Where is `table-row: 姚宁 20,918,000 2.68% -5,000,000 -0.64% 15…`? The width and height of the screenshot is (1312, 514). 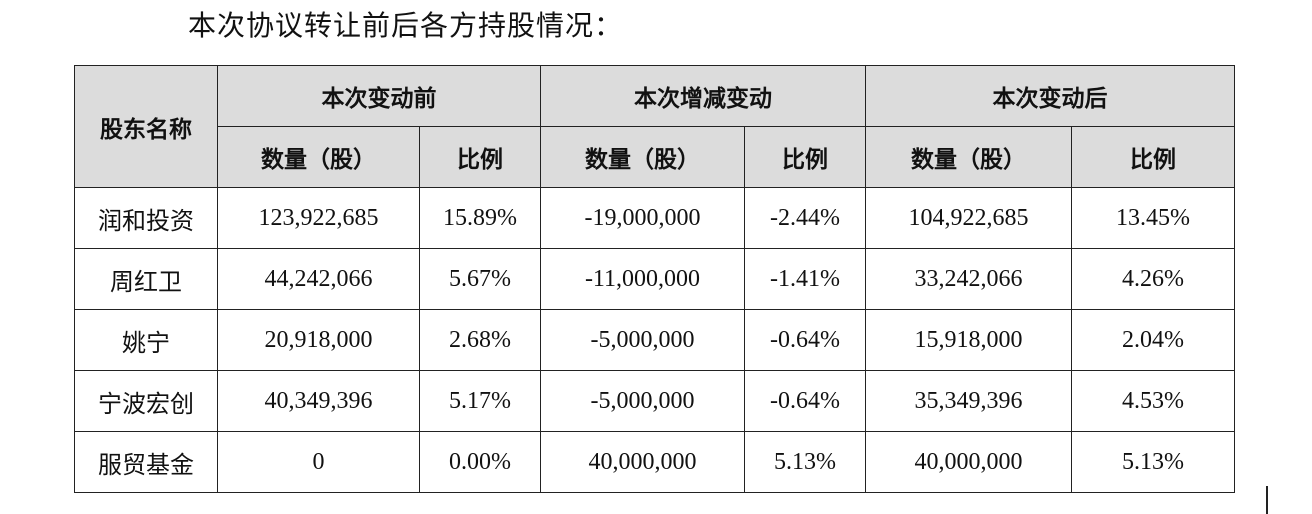 table-row: 姚宁 20,918,000 2.68% -5,000,000 -0.64% 15… is located at coordinates (654, 340).